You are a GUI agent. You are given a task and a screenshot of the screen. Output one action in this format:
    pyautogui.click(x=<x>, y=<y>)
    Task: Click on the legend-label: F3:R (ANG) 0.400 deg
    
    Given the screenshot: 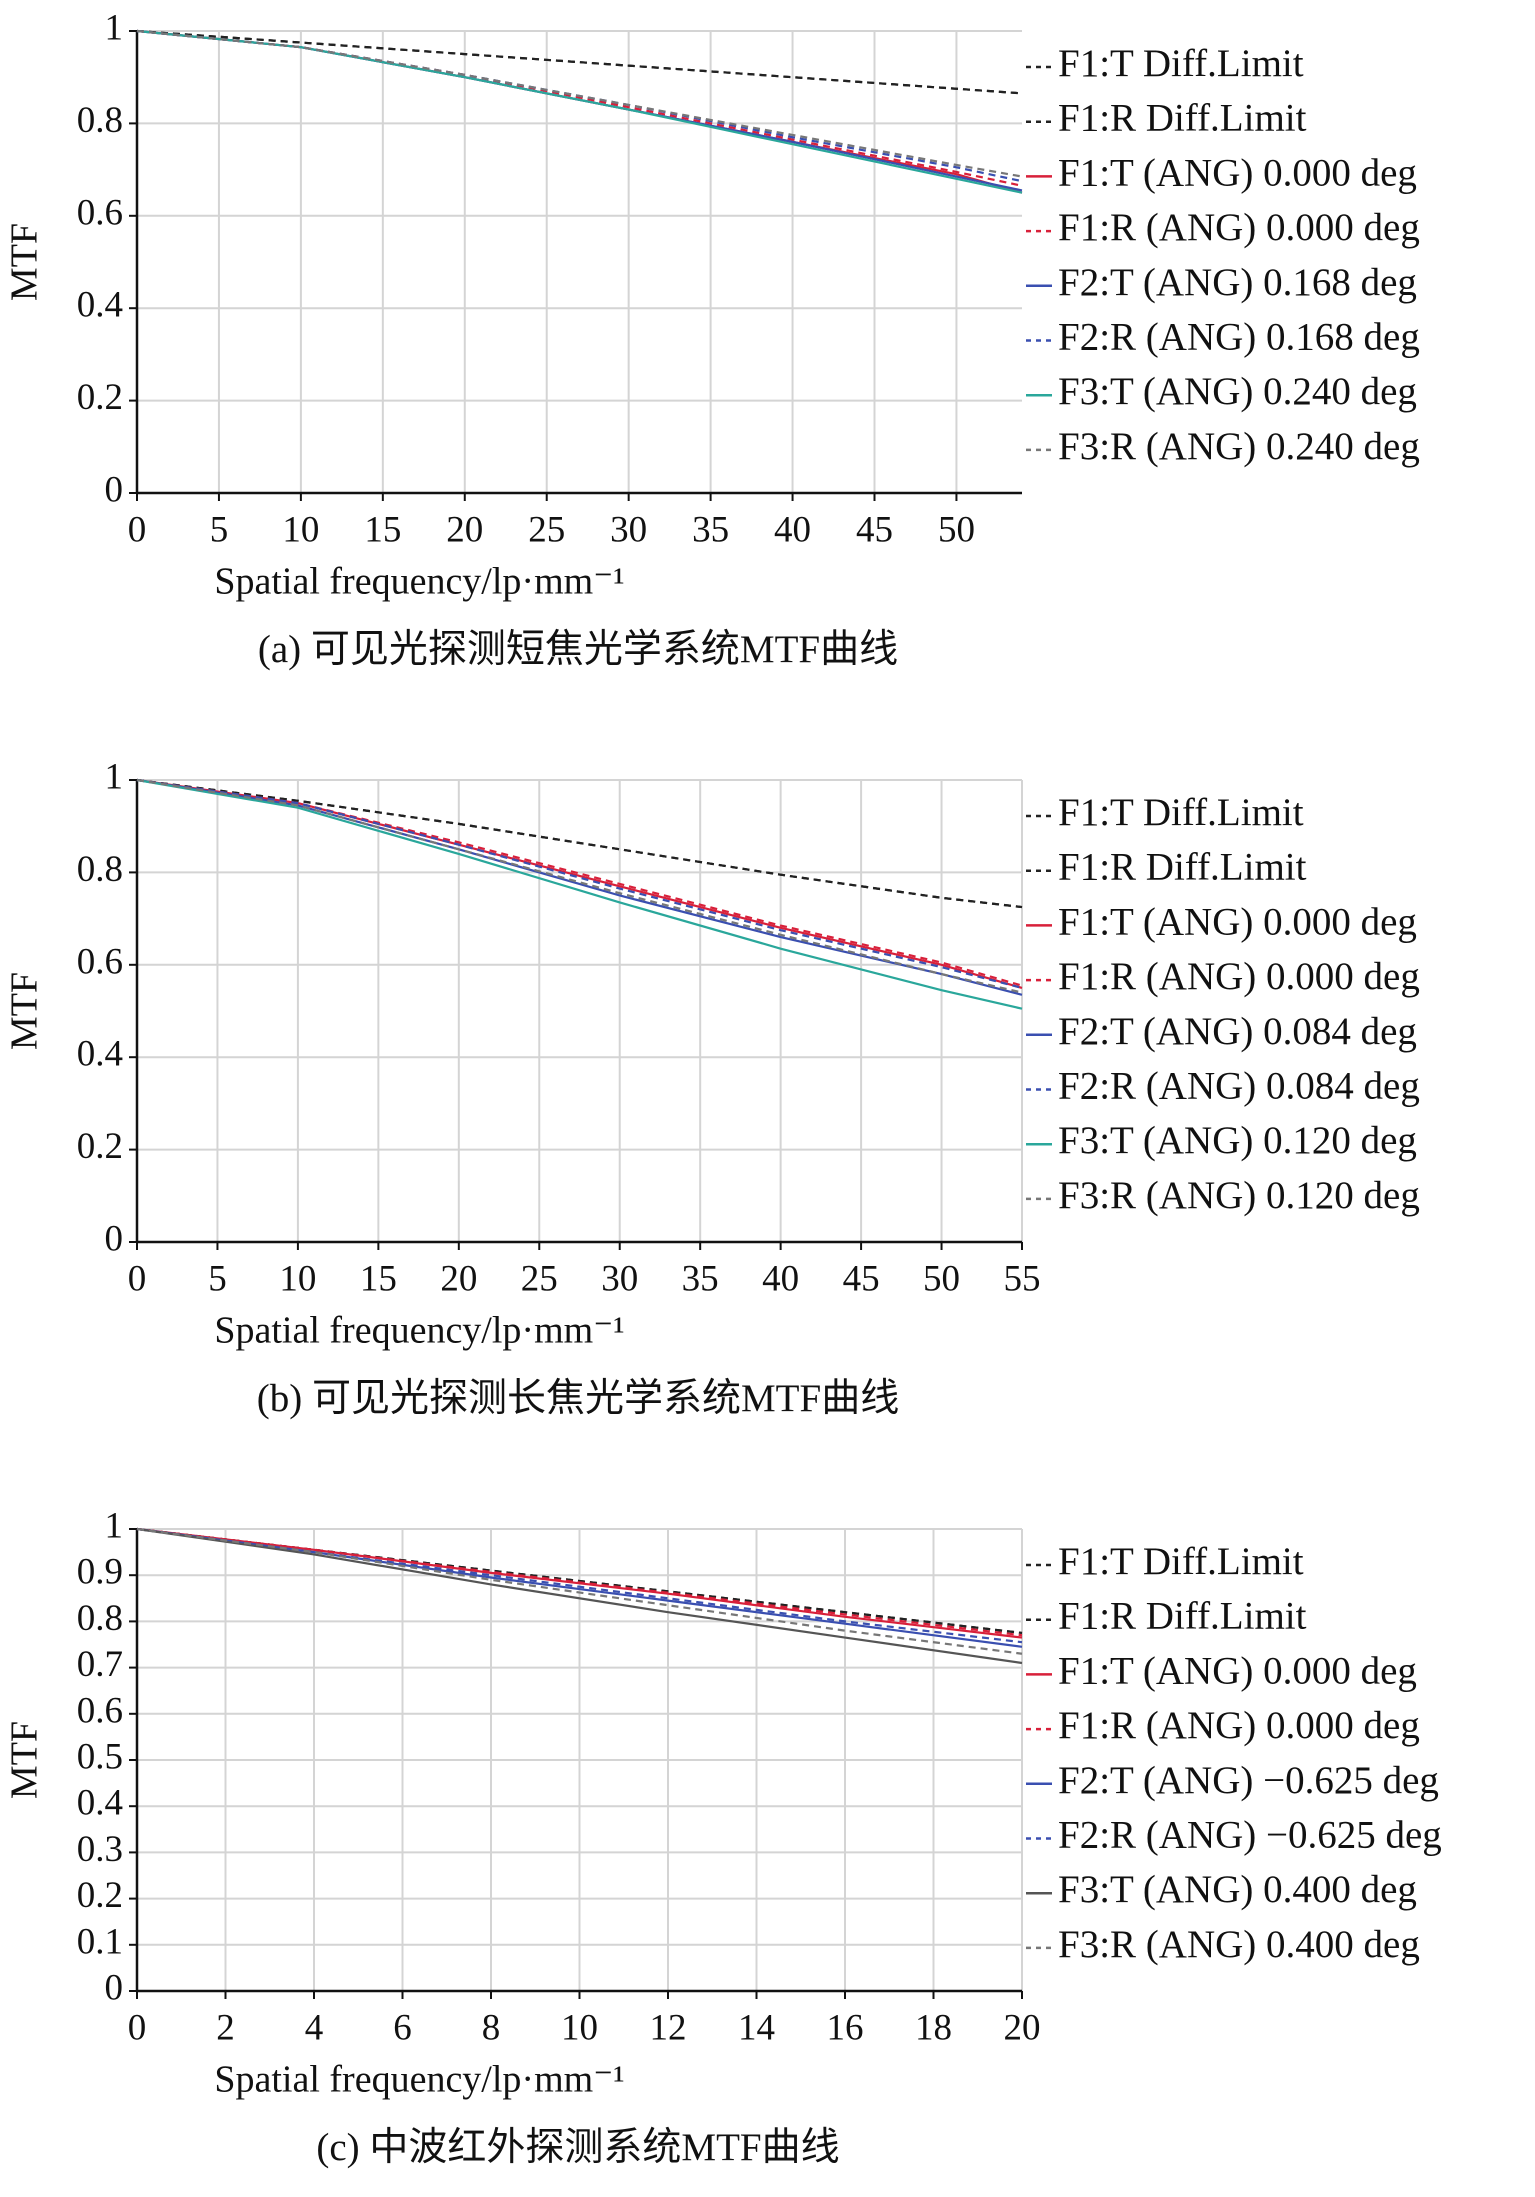 What is the action you would take?
    pyautogui.click(x=1239, y=1944)
    